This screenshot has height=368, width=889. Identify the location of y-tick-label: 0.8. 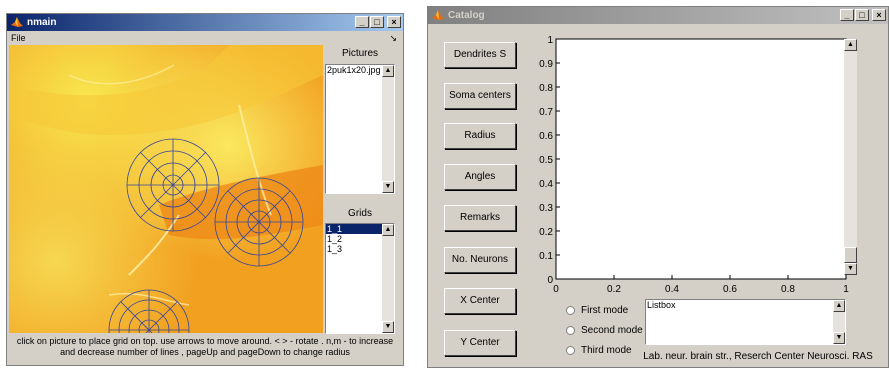
(546, 88).